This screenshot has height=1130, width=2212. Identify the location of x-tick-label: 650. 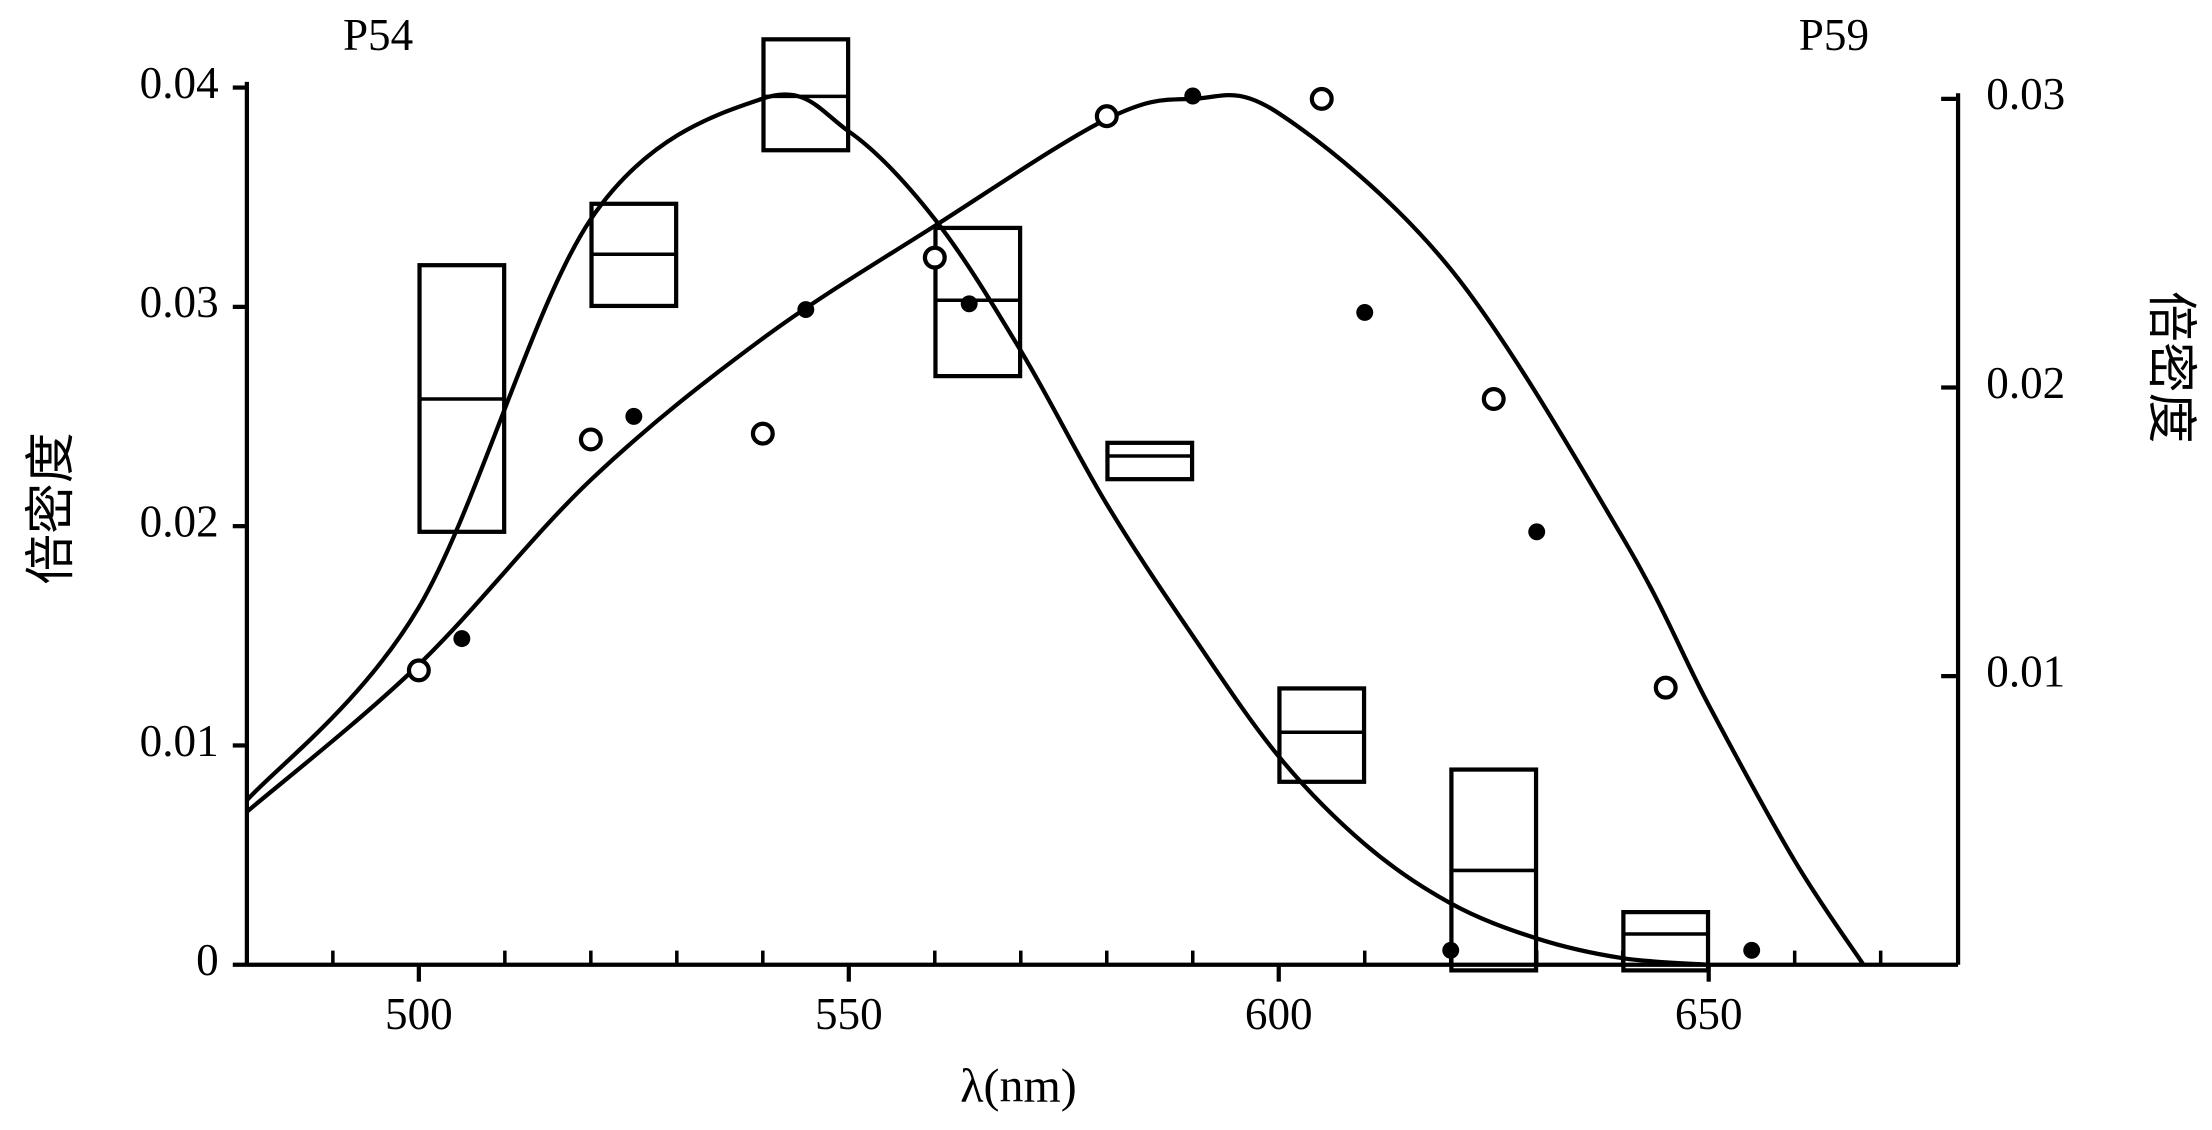
(1709, 1014).